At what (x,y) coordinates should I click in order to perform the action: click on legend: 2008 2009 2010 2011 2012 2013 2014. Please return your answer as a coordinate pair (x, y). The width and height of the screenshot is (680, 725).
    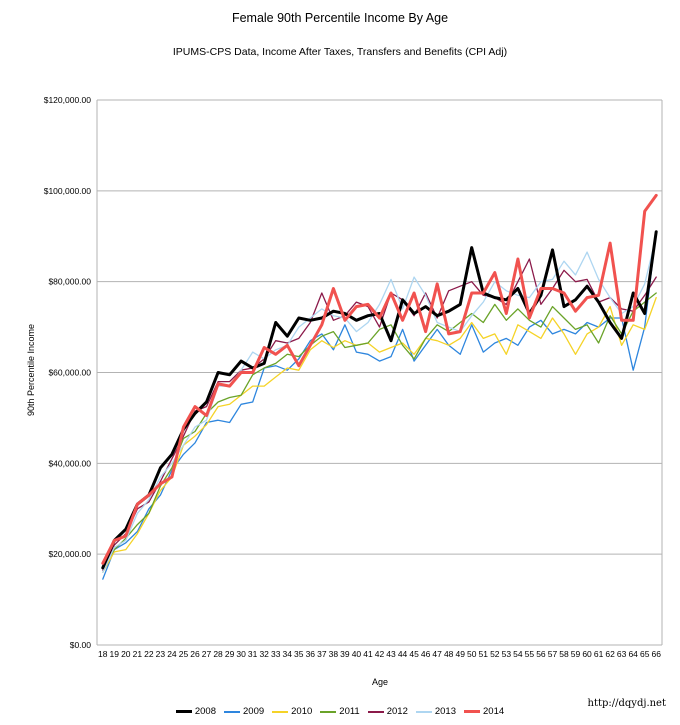
    Looking at the image, I should click on (340, 711).